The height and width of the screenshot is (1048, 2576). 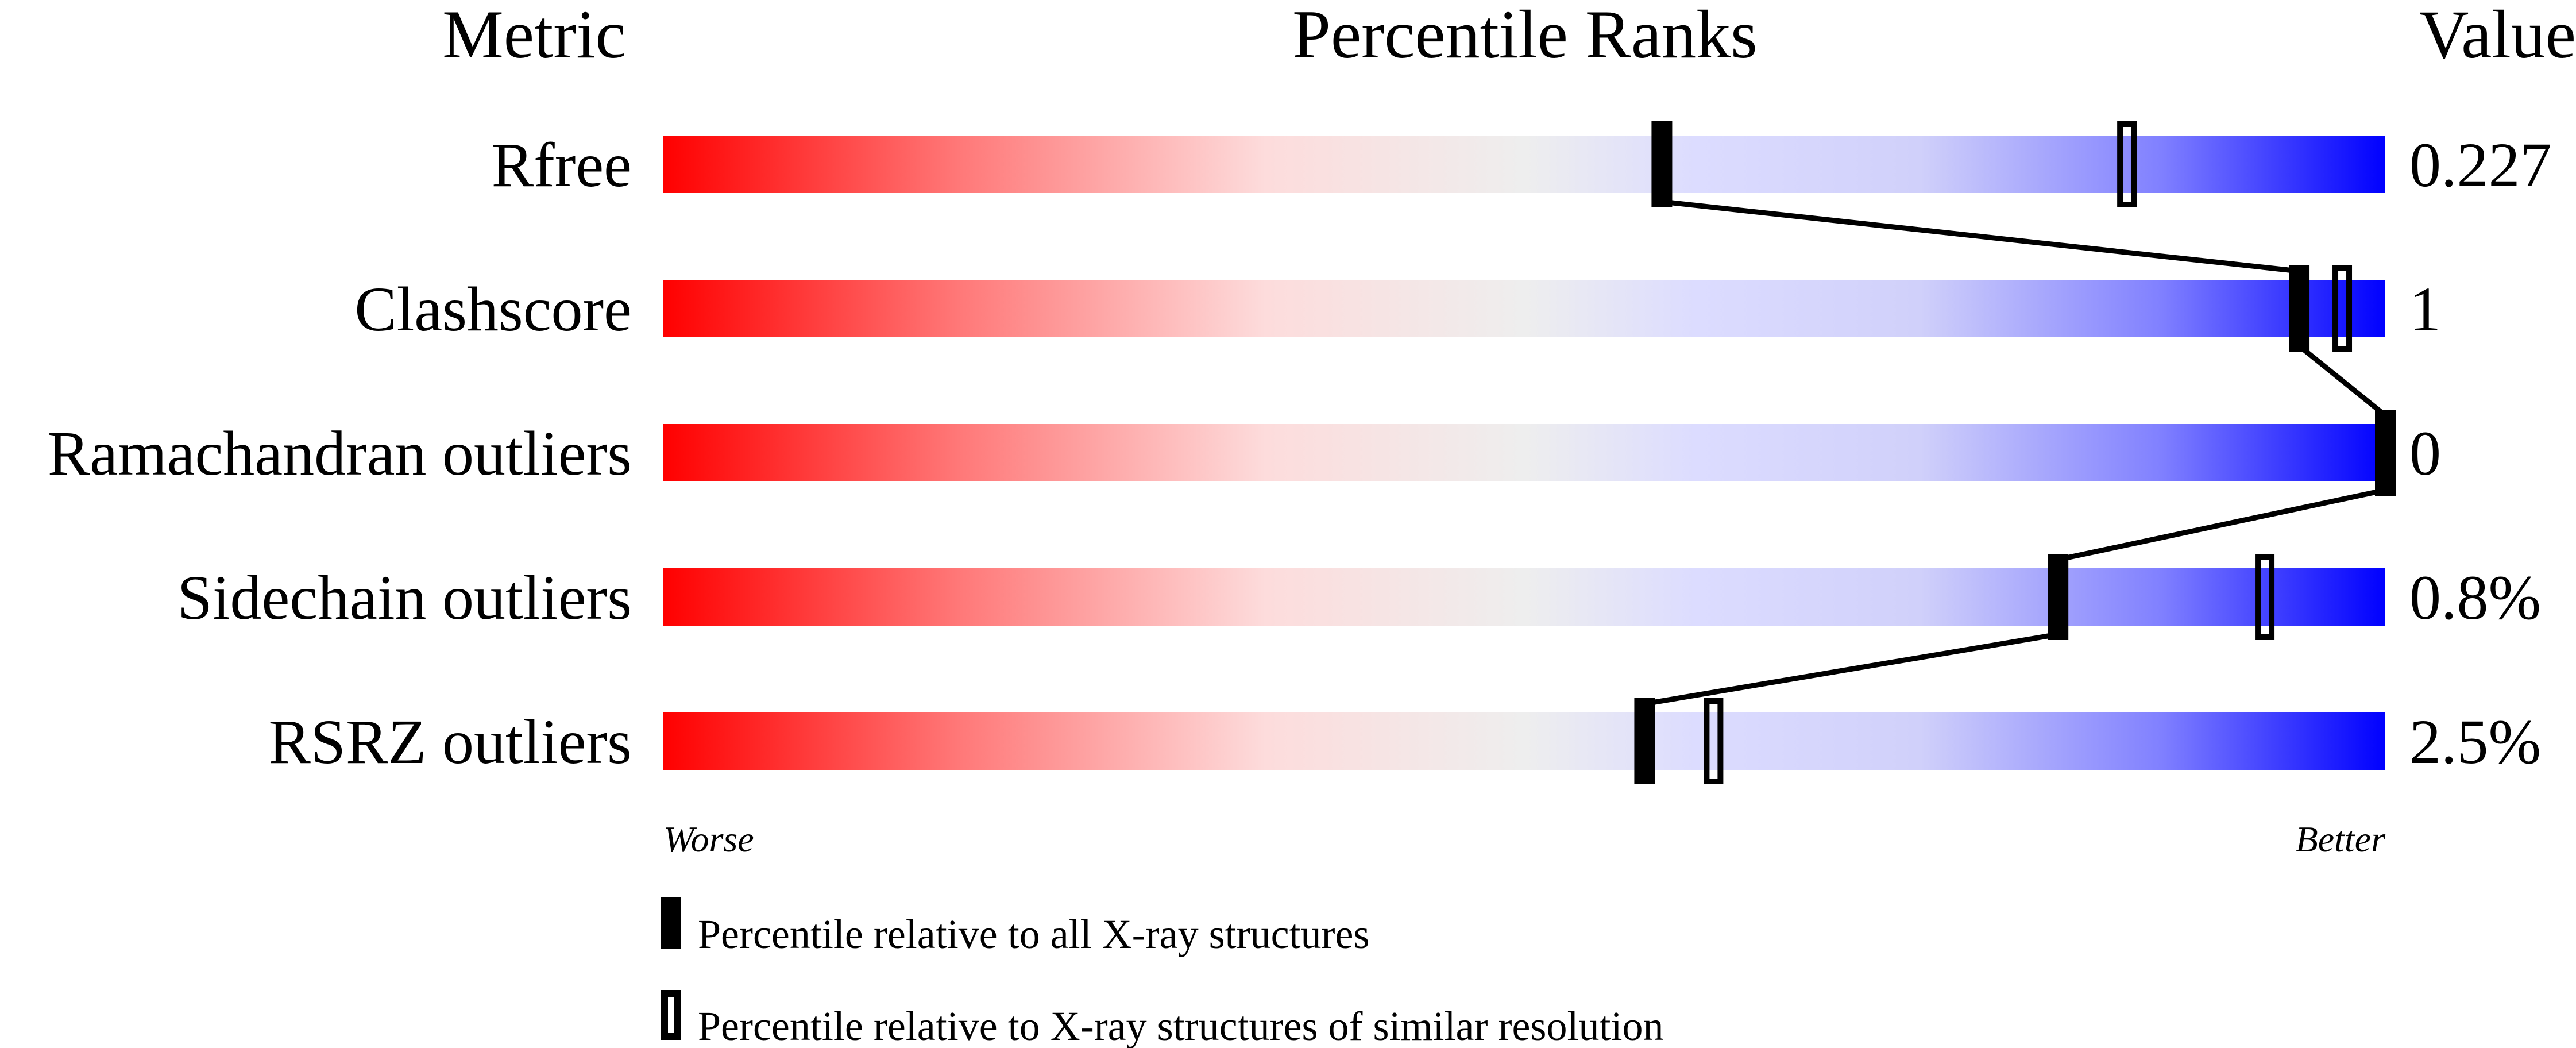 What do you see at coordinates (2425, 453) in the screenshot?
I see `metric-value: 0` at bounding box center [2425, 453].